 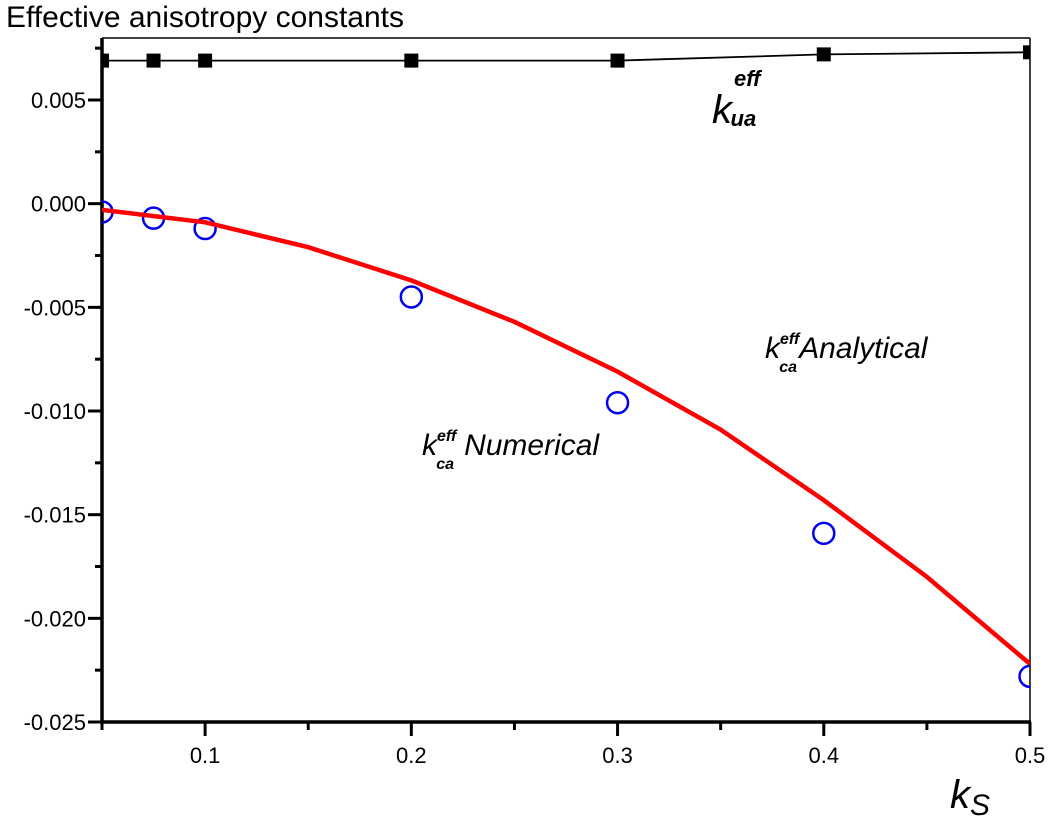 What do you see at coordinates (970, 797) in the screenshot?
I see `x-axis-label: kS` at bounding box center [970, 797].